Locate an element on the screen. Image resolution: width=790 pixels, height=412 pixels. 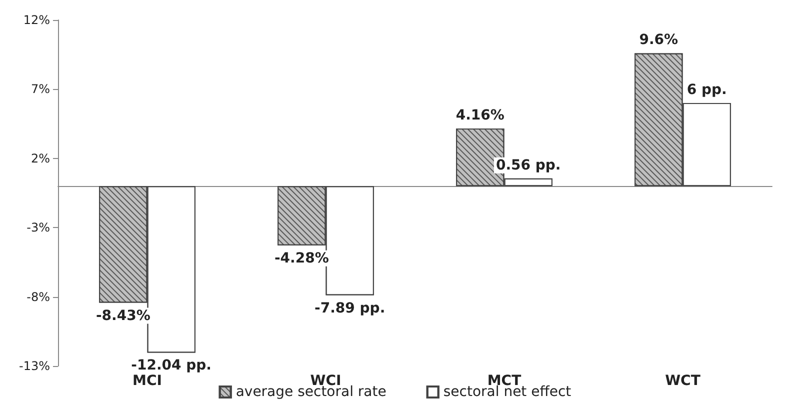
data-label: -8.43% is located at coordinates (123, 316).